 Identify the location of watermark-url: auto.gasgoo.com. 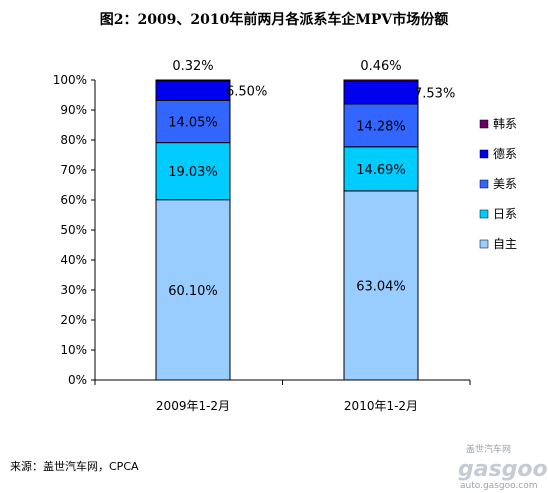
(499, 486).